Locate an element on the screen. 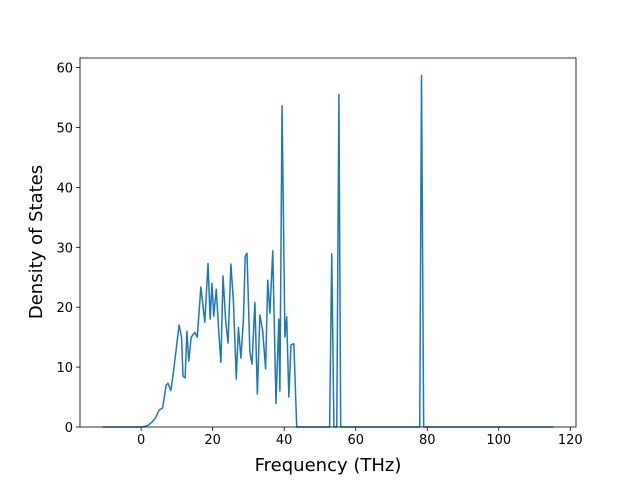 The image size is (640, 480). y-tick-label: 60 is located at coordinates (64, 69).